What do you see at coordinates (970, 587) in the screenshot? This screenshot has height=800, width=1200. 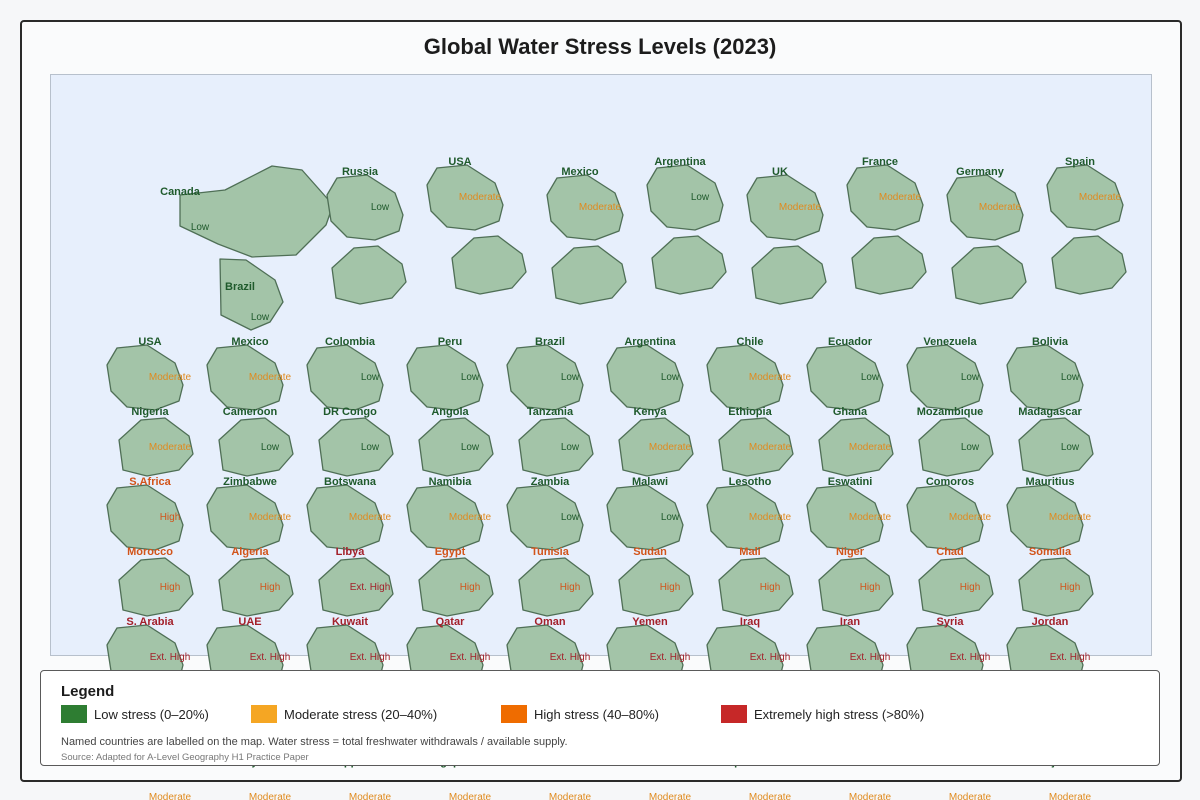 I see `stress-level-chad: High` at bounding box center [970, 587].